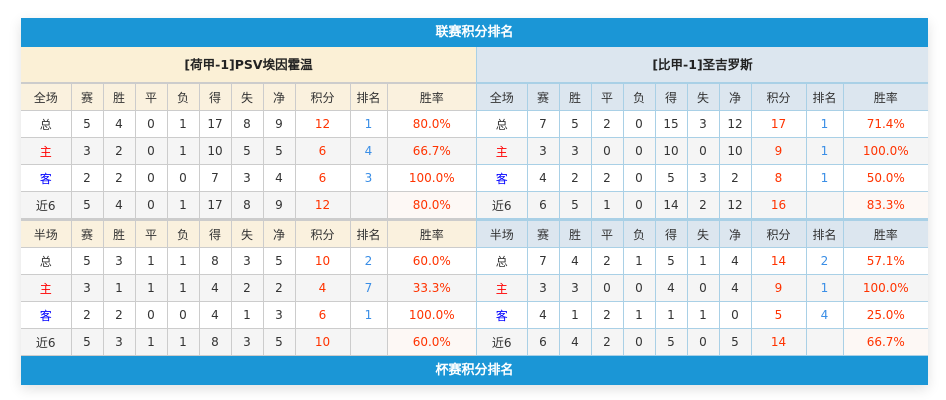 The width and height of the screenshot is (946, 400). What do you see at coordinates (885, 315) in the screenshot?
I see `win-rate-cell: 25.0%` at bounding box center [885, 315].